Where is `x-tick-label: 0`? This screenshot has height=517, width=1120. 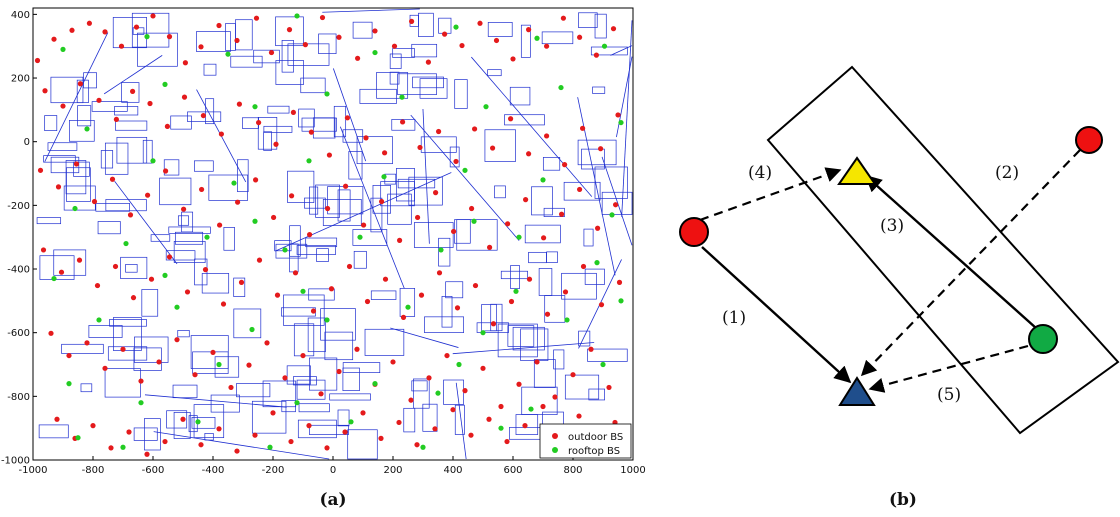 x-tick-label: 0 is located at coordinates (333, 470).